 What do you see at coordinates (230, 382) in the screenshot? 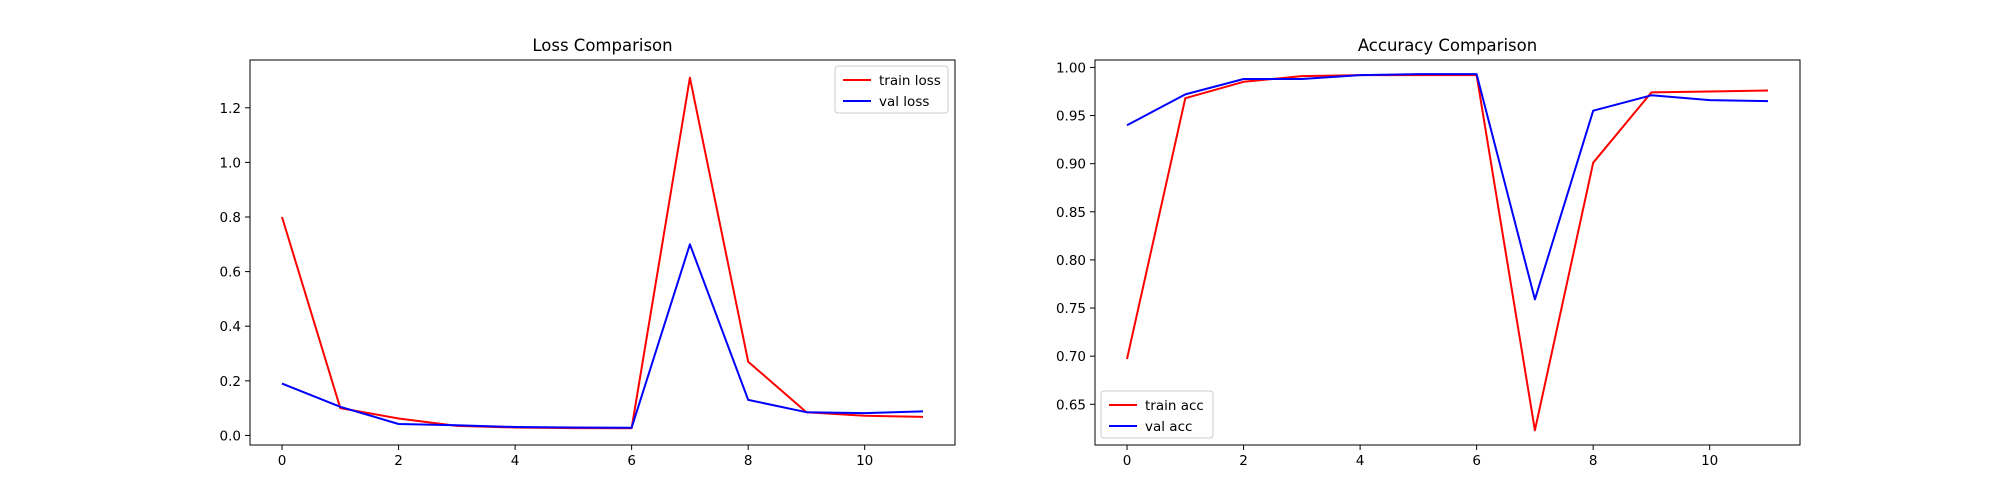
I see `y-tick-label: 0.2` at bounding box center [230, 382].